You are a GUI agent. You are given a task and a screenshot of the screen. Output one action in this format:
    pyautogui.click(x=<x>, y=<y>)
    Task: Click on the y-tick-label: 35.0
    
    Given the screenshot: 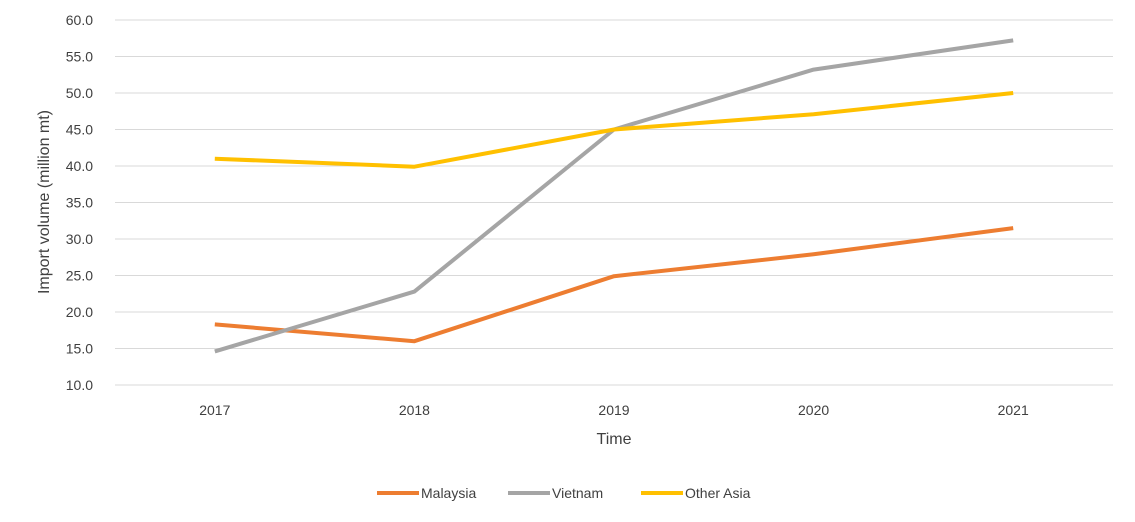 What is the action you would take?
    pyautogui.click(x=79, y=203)
    